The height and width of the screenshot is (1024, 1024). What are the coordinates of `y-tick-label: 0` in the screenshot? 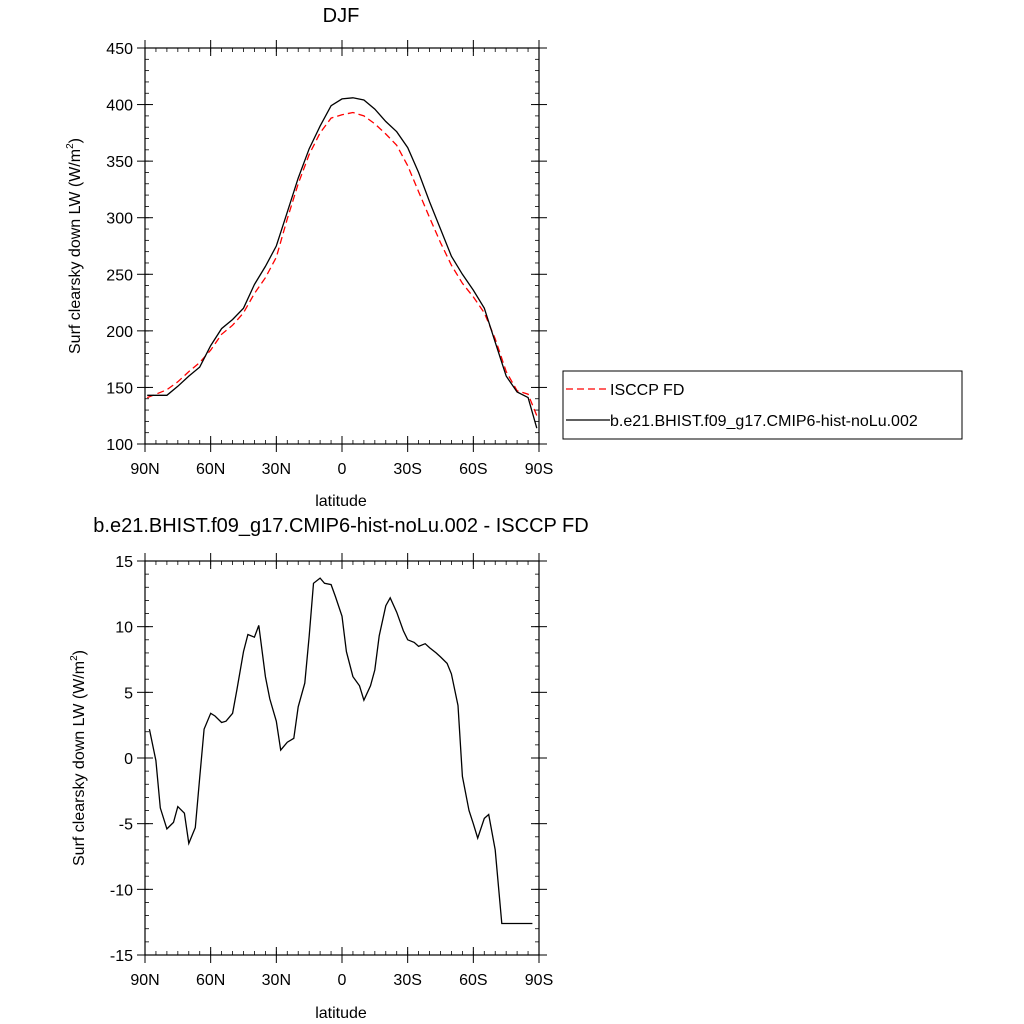 It's located at (128, 759).